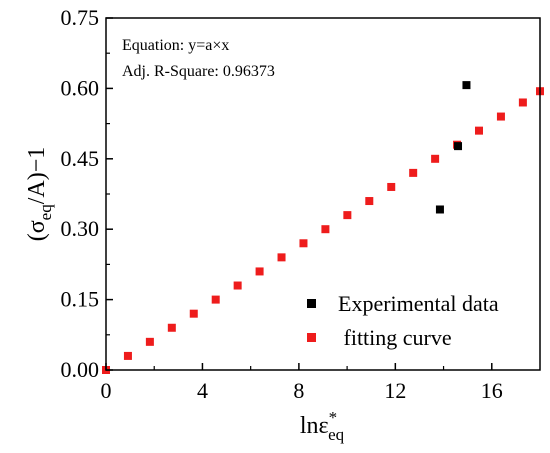  What do you see at coordinates (298, 390) in the screenshot?
I see `x-tick-label: 8` at bounding box center [298, 390].